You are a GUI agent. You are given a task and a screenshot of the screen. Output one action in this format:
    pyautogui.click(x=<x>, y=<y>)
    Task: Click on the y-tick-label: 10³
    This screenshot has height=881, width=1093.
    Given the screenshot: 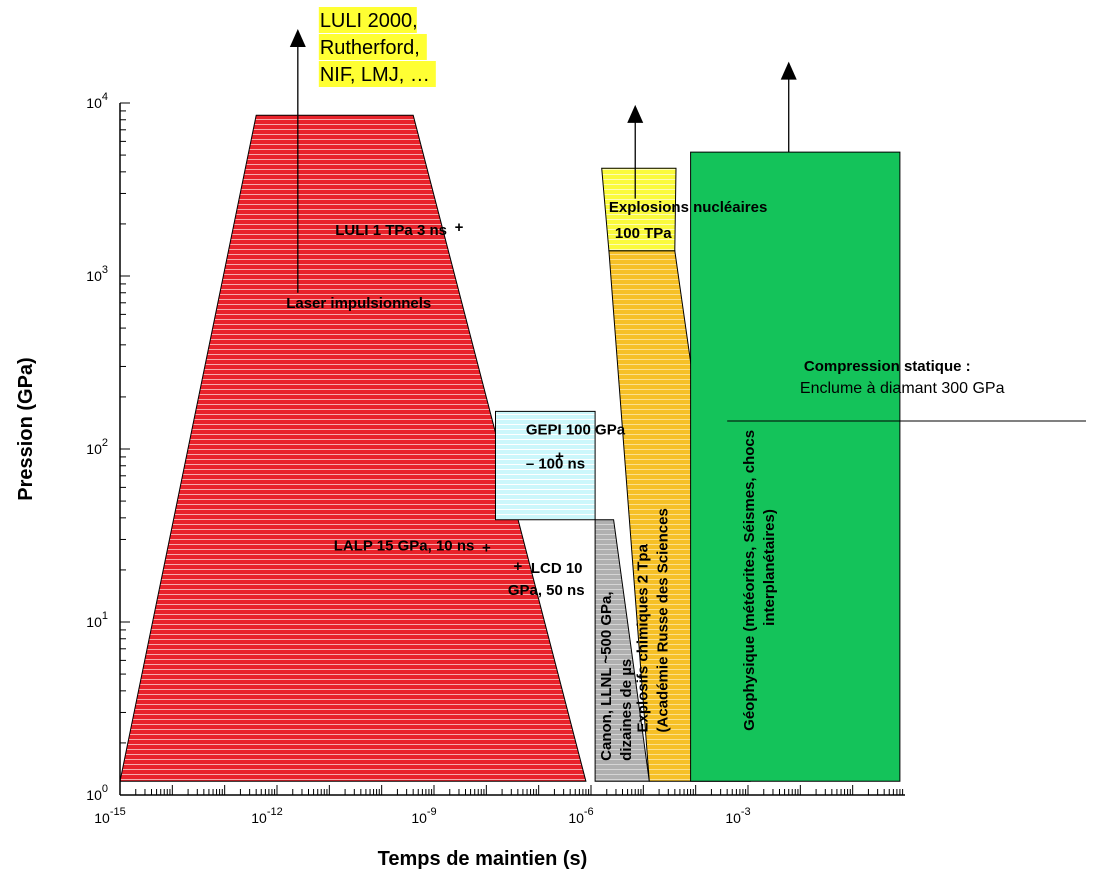 What is the action you would take?
    pyautogui.click(x=97, y=274)
    